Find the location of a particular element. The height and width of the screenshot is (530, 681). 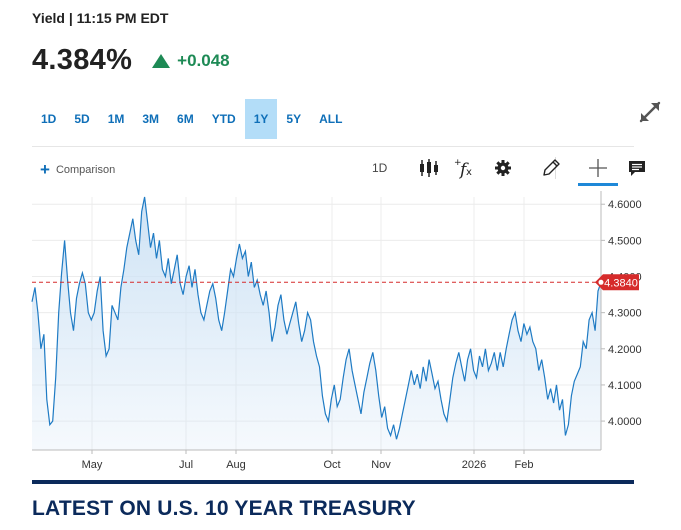

yield-change: +0.048 is located at coordinates (203, 60).